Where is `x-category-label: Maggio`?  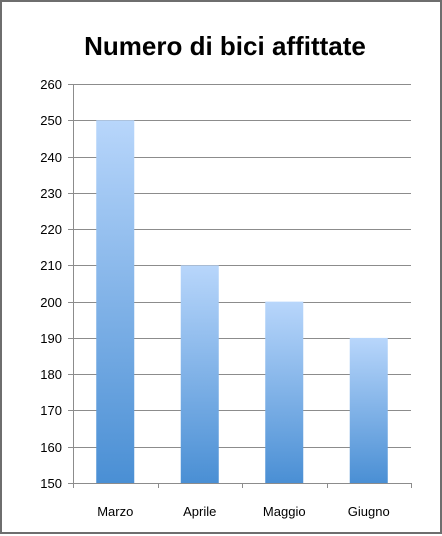 x-category-label: Maggio is located at coordinates (284, 511).